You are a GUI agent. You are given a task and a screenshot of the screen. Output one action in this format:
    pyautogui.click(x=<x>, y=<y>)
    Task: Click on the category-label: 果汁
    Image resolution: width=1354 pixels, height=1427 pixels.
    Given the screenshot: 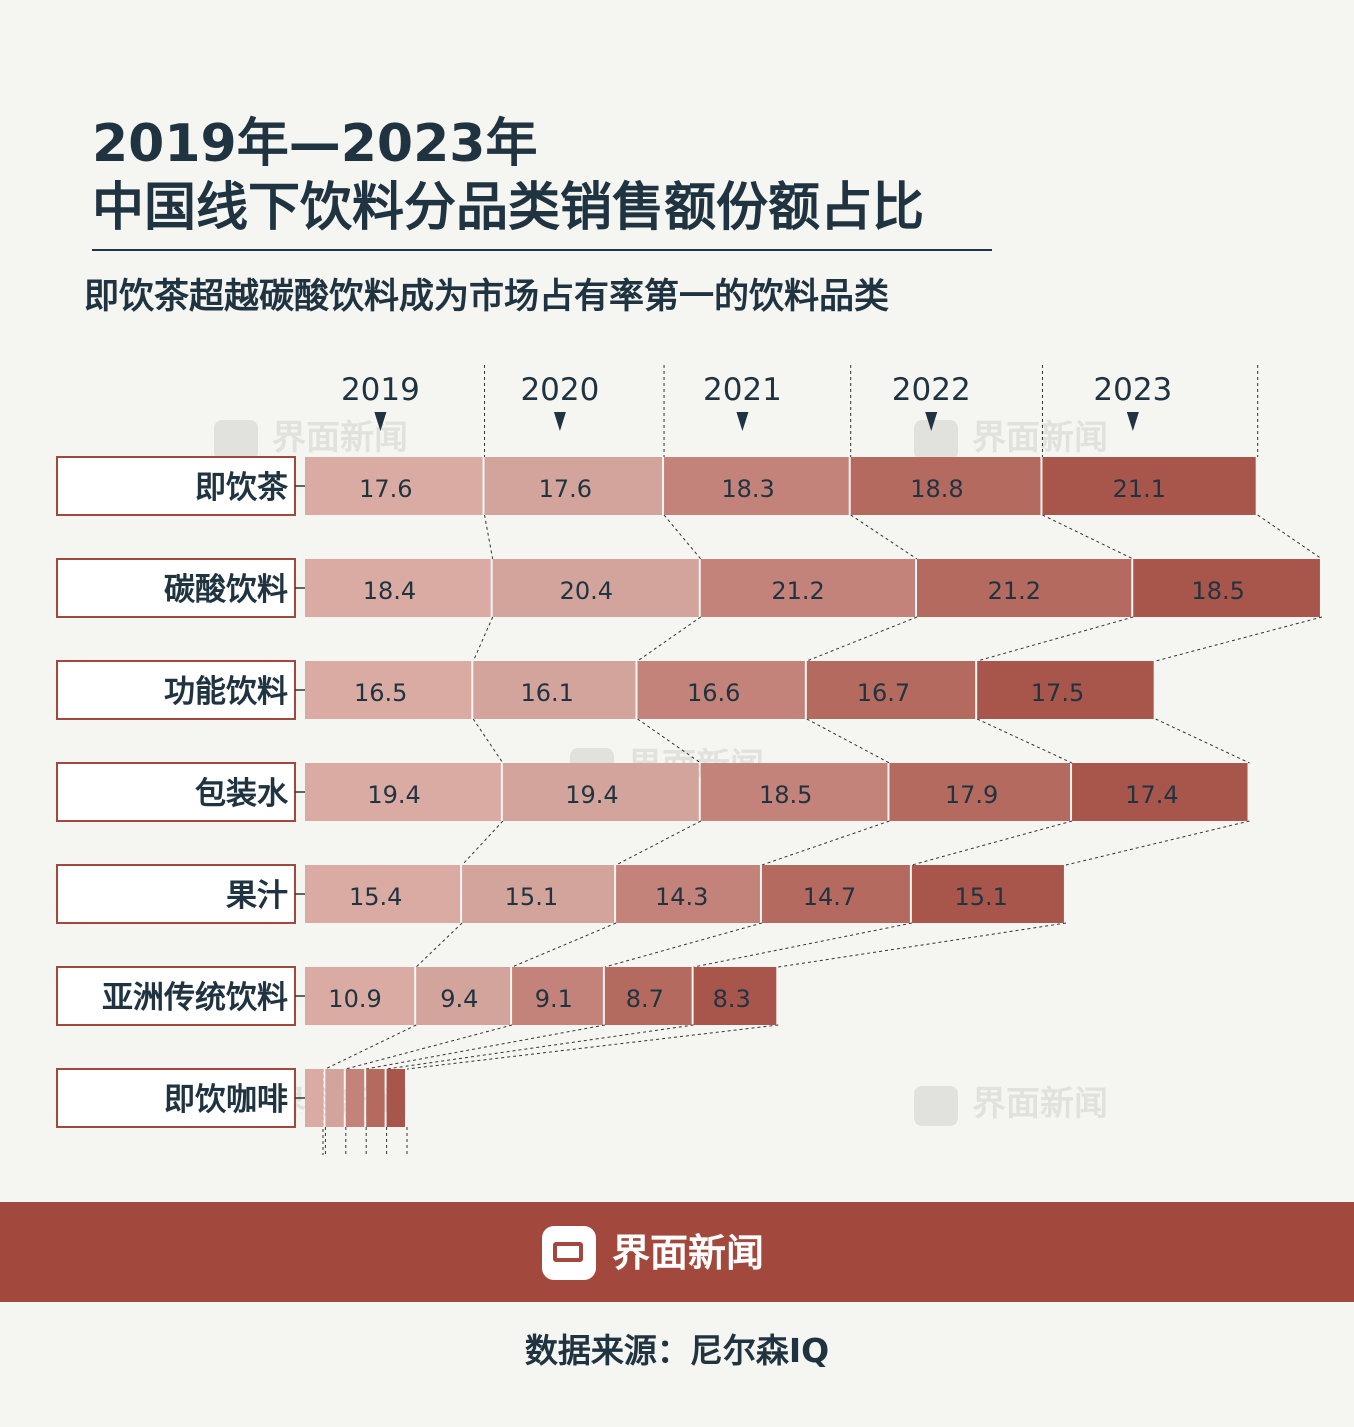 What is the action you would take?
    pyautogui.click(x=257, y=896)
    